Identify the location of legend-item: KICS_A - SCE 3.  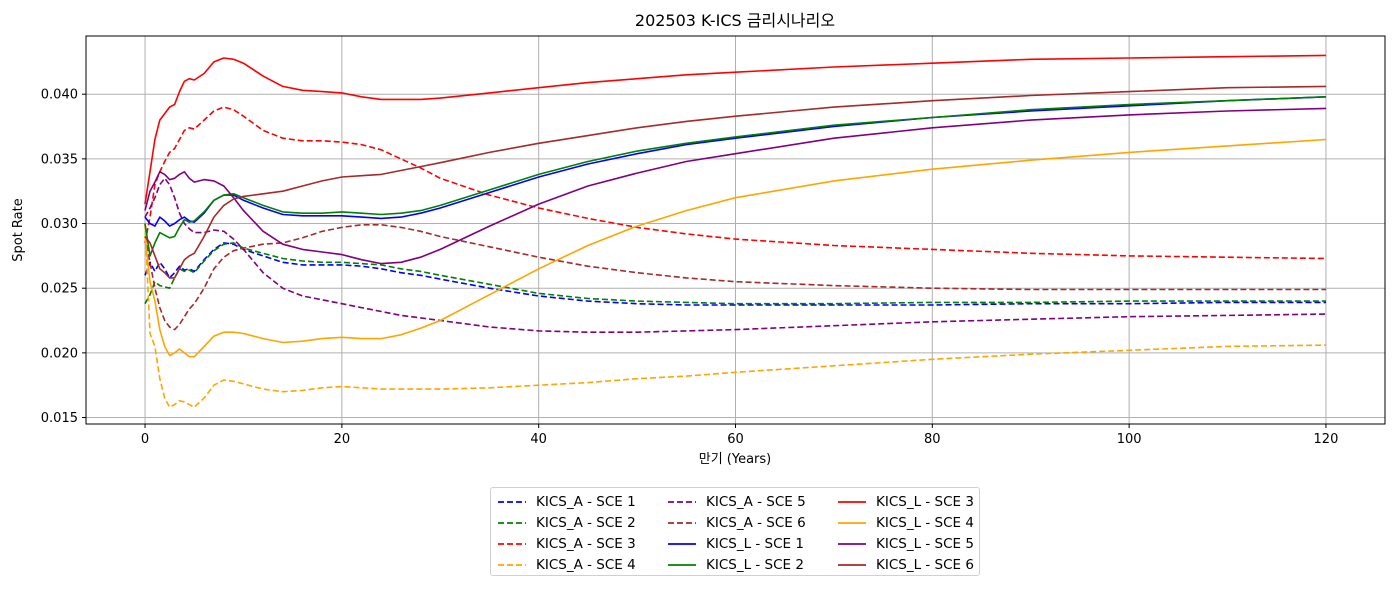
(566, 543).